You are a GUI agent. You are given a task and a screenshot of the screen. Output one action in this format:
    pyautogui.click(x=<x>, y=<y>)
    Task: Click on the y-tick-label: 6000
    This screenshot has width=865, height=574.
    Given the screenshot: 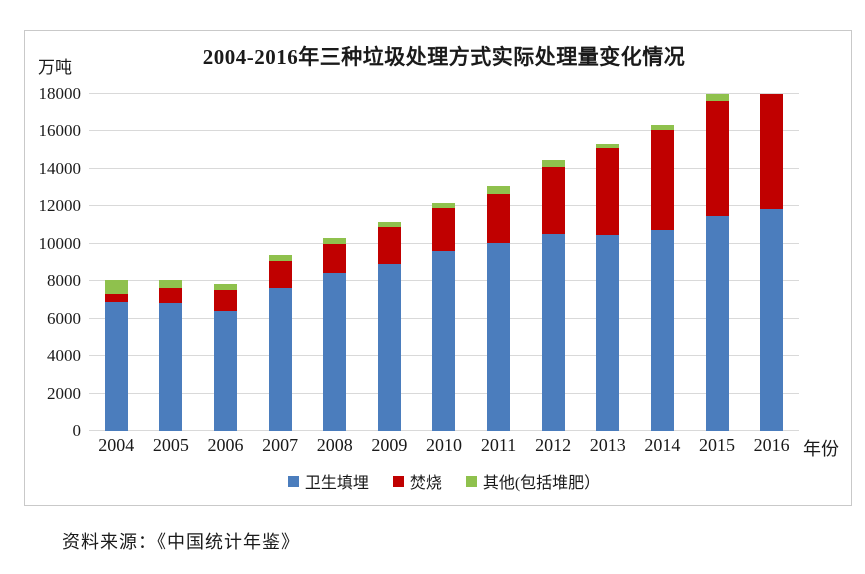 What is the action you would take?
    pyautogui.click(x=64, y=318)
    